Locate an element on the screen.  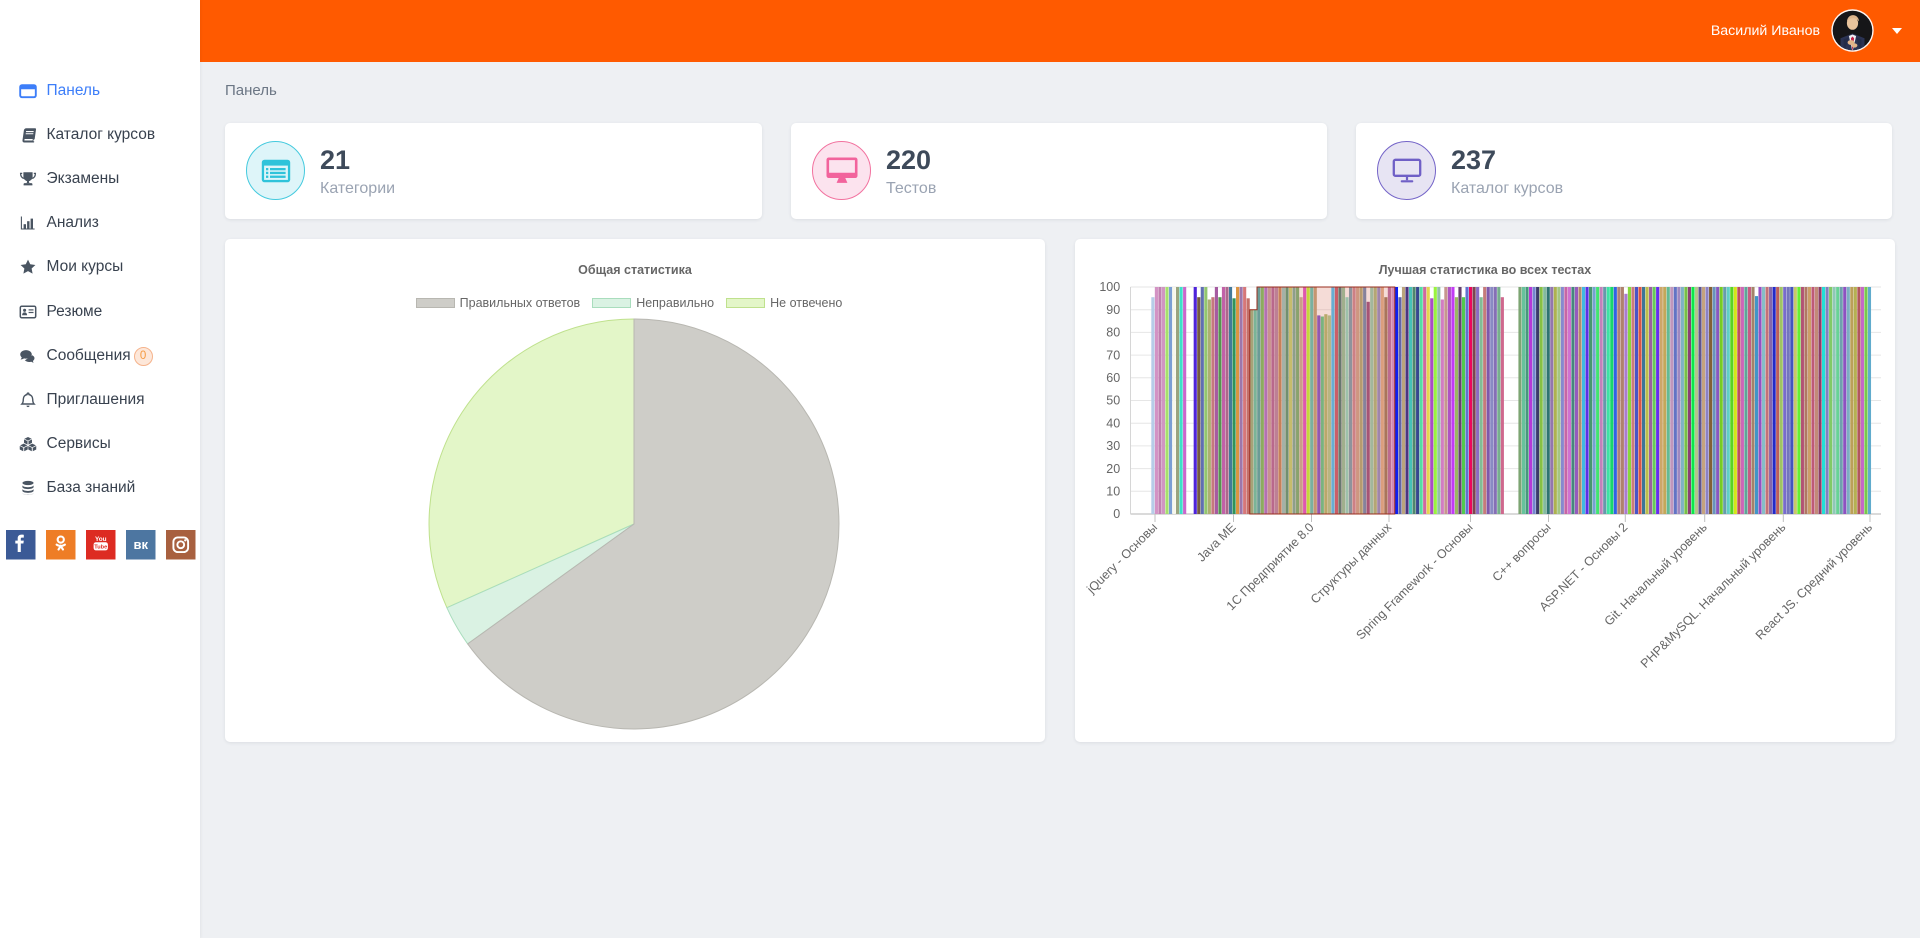
svg-text: 70 is located at coordinates (1113, 355).